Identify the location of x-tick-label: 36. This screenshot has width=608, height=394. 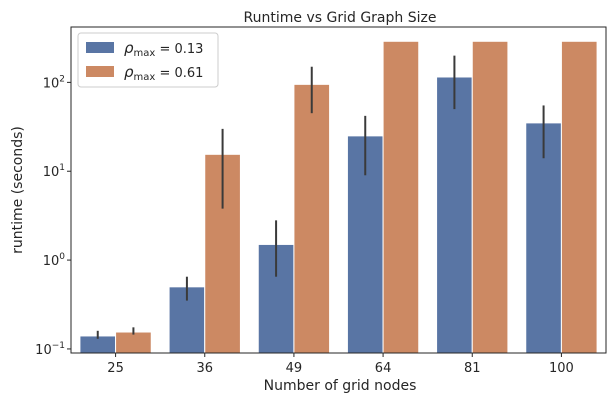
(204, 368).